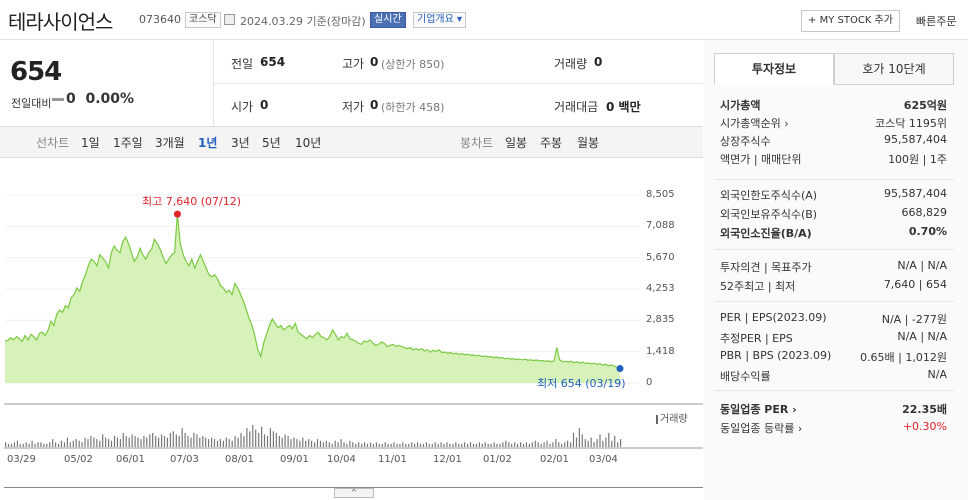  What do you see at coordinates (758, 409) in the screenshot?
I see `info-label: 동일업종 PER ›` at bounding box center [758, 409].